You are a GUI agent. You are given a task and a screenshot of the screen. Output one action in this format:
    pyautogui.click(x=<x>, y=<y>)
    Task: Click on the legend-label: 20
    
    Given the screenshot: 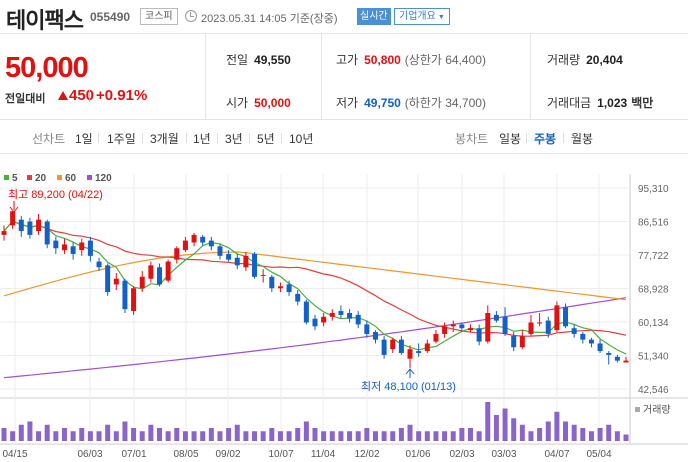 What is the action you would take?
    pyautogui.click(x=41, y=178)
    